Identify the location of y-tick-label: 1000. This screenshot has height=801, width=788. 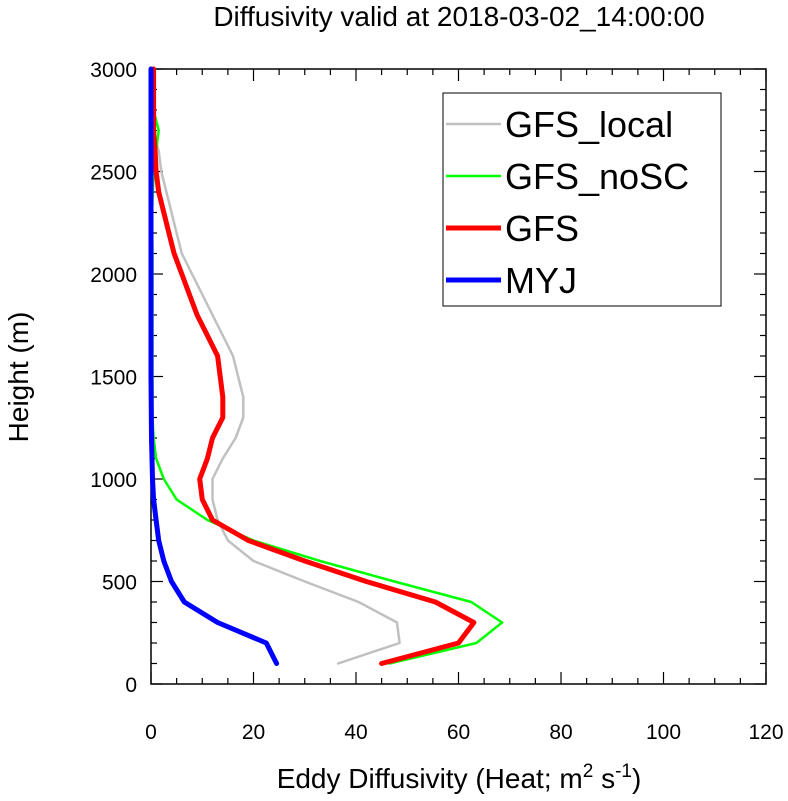
(113, 480).